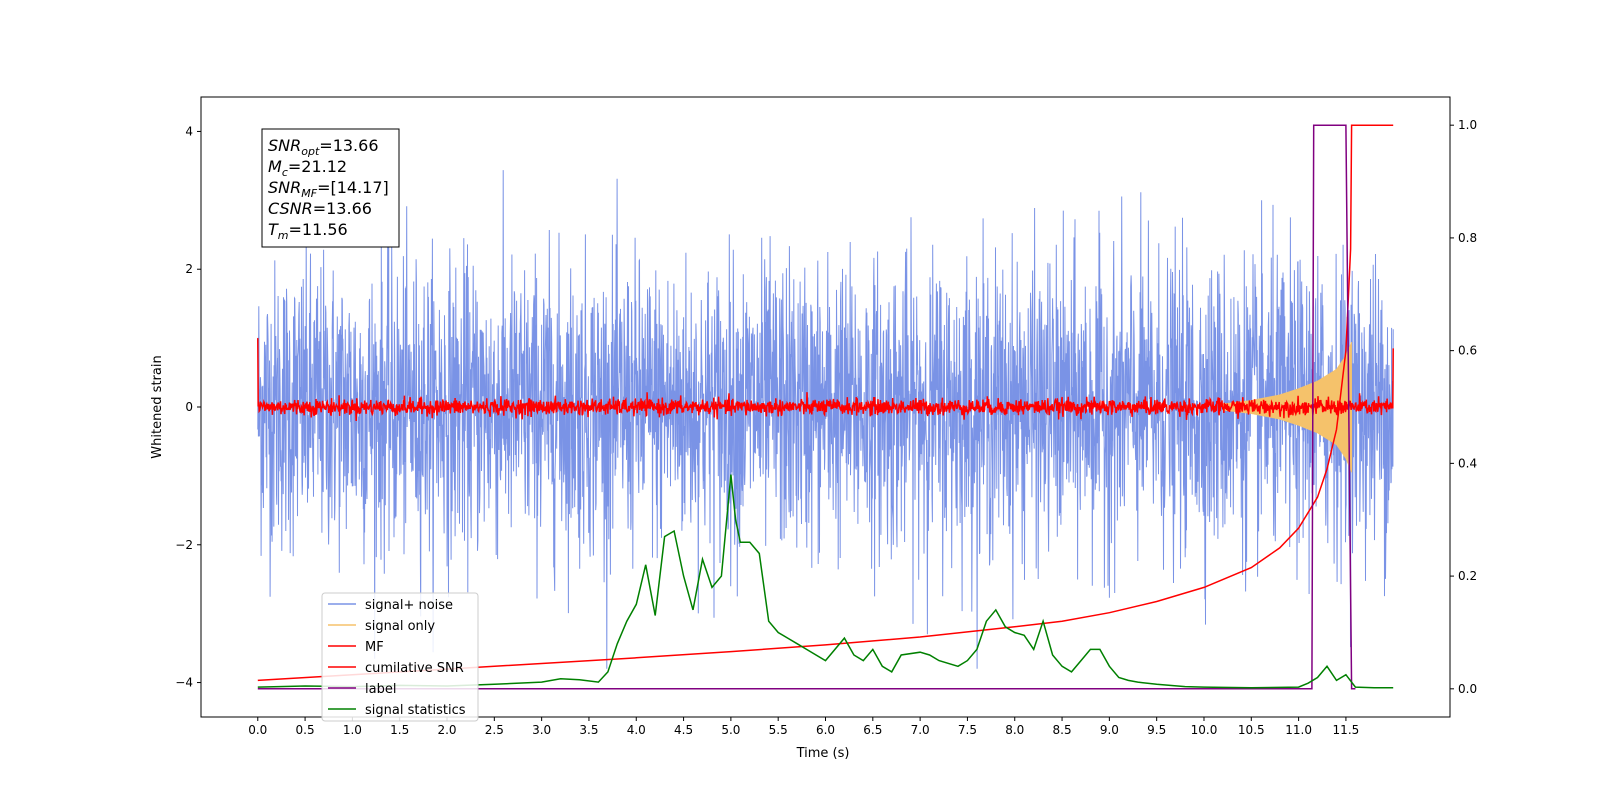 The width and height of the screenshot is (1600, 800). Describe the element at coordinates (189, 269) in the screenshot. I see `y-left-tick-label: 2` at that location.